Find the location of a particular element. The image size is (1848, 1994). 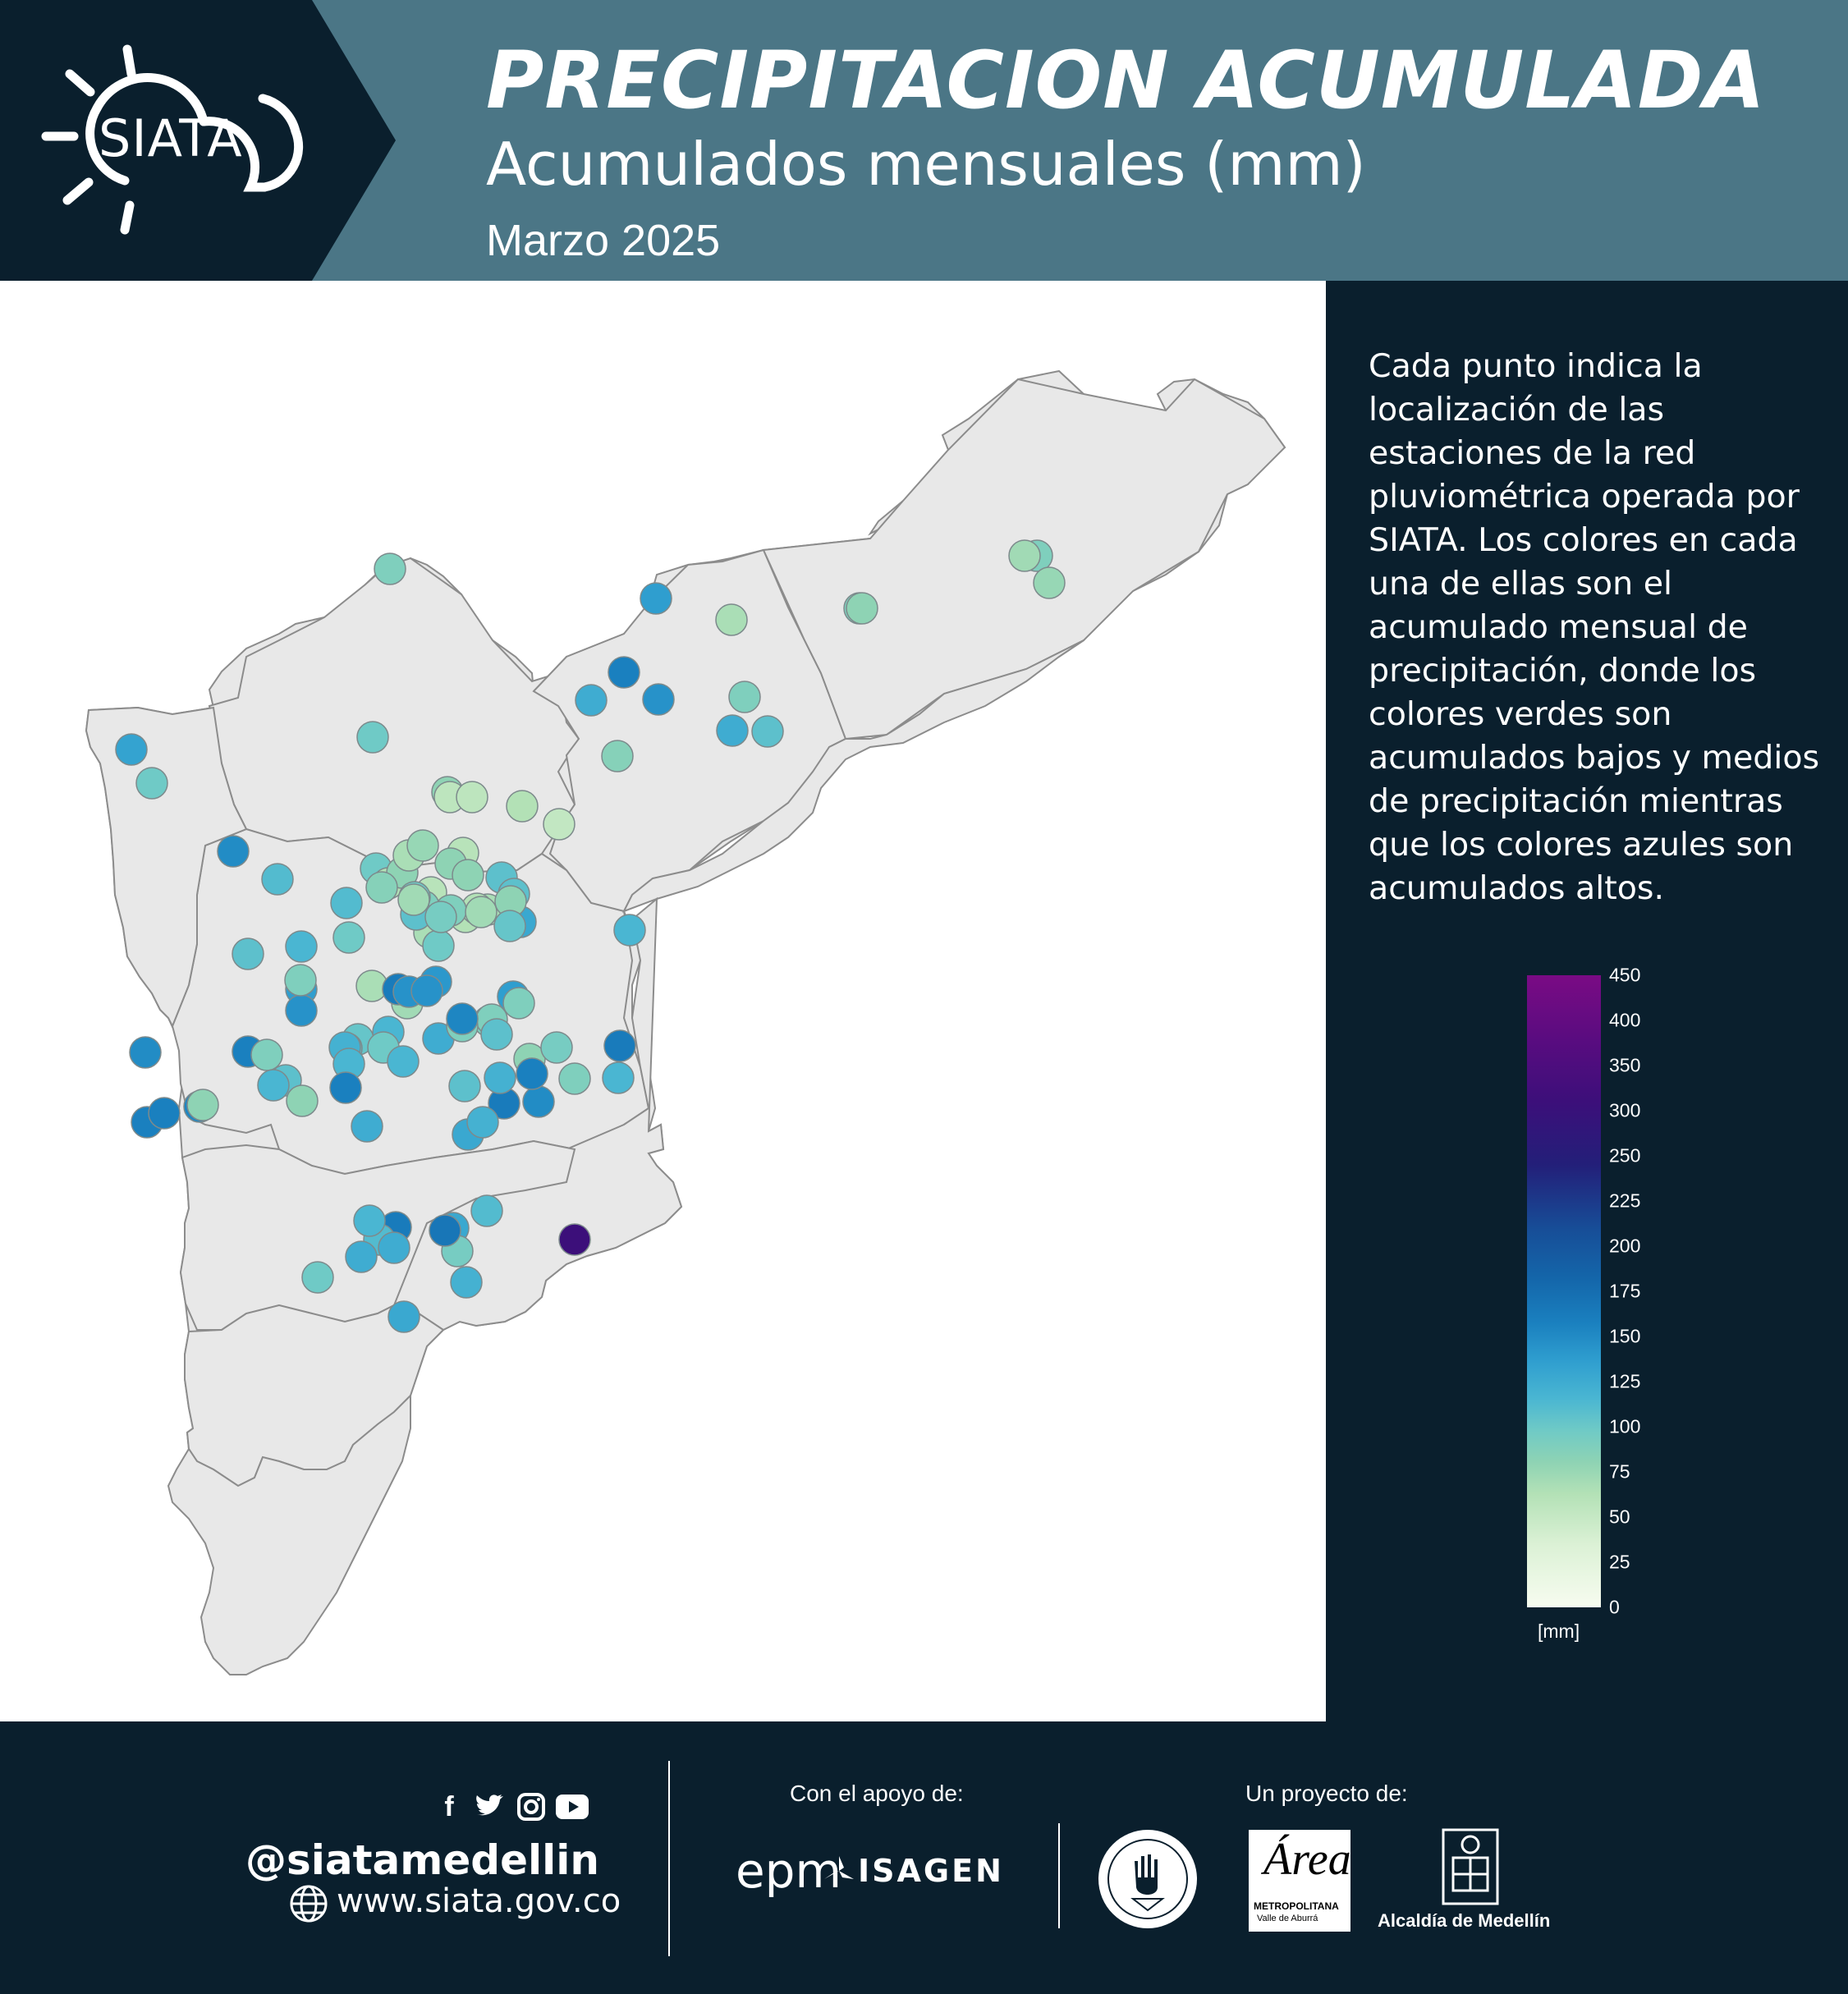

colorbar-tick-label: 300 is located at coordinates (1625, 1110).